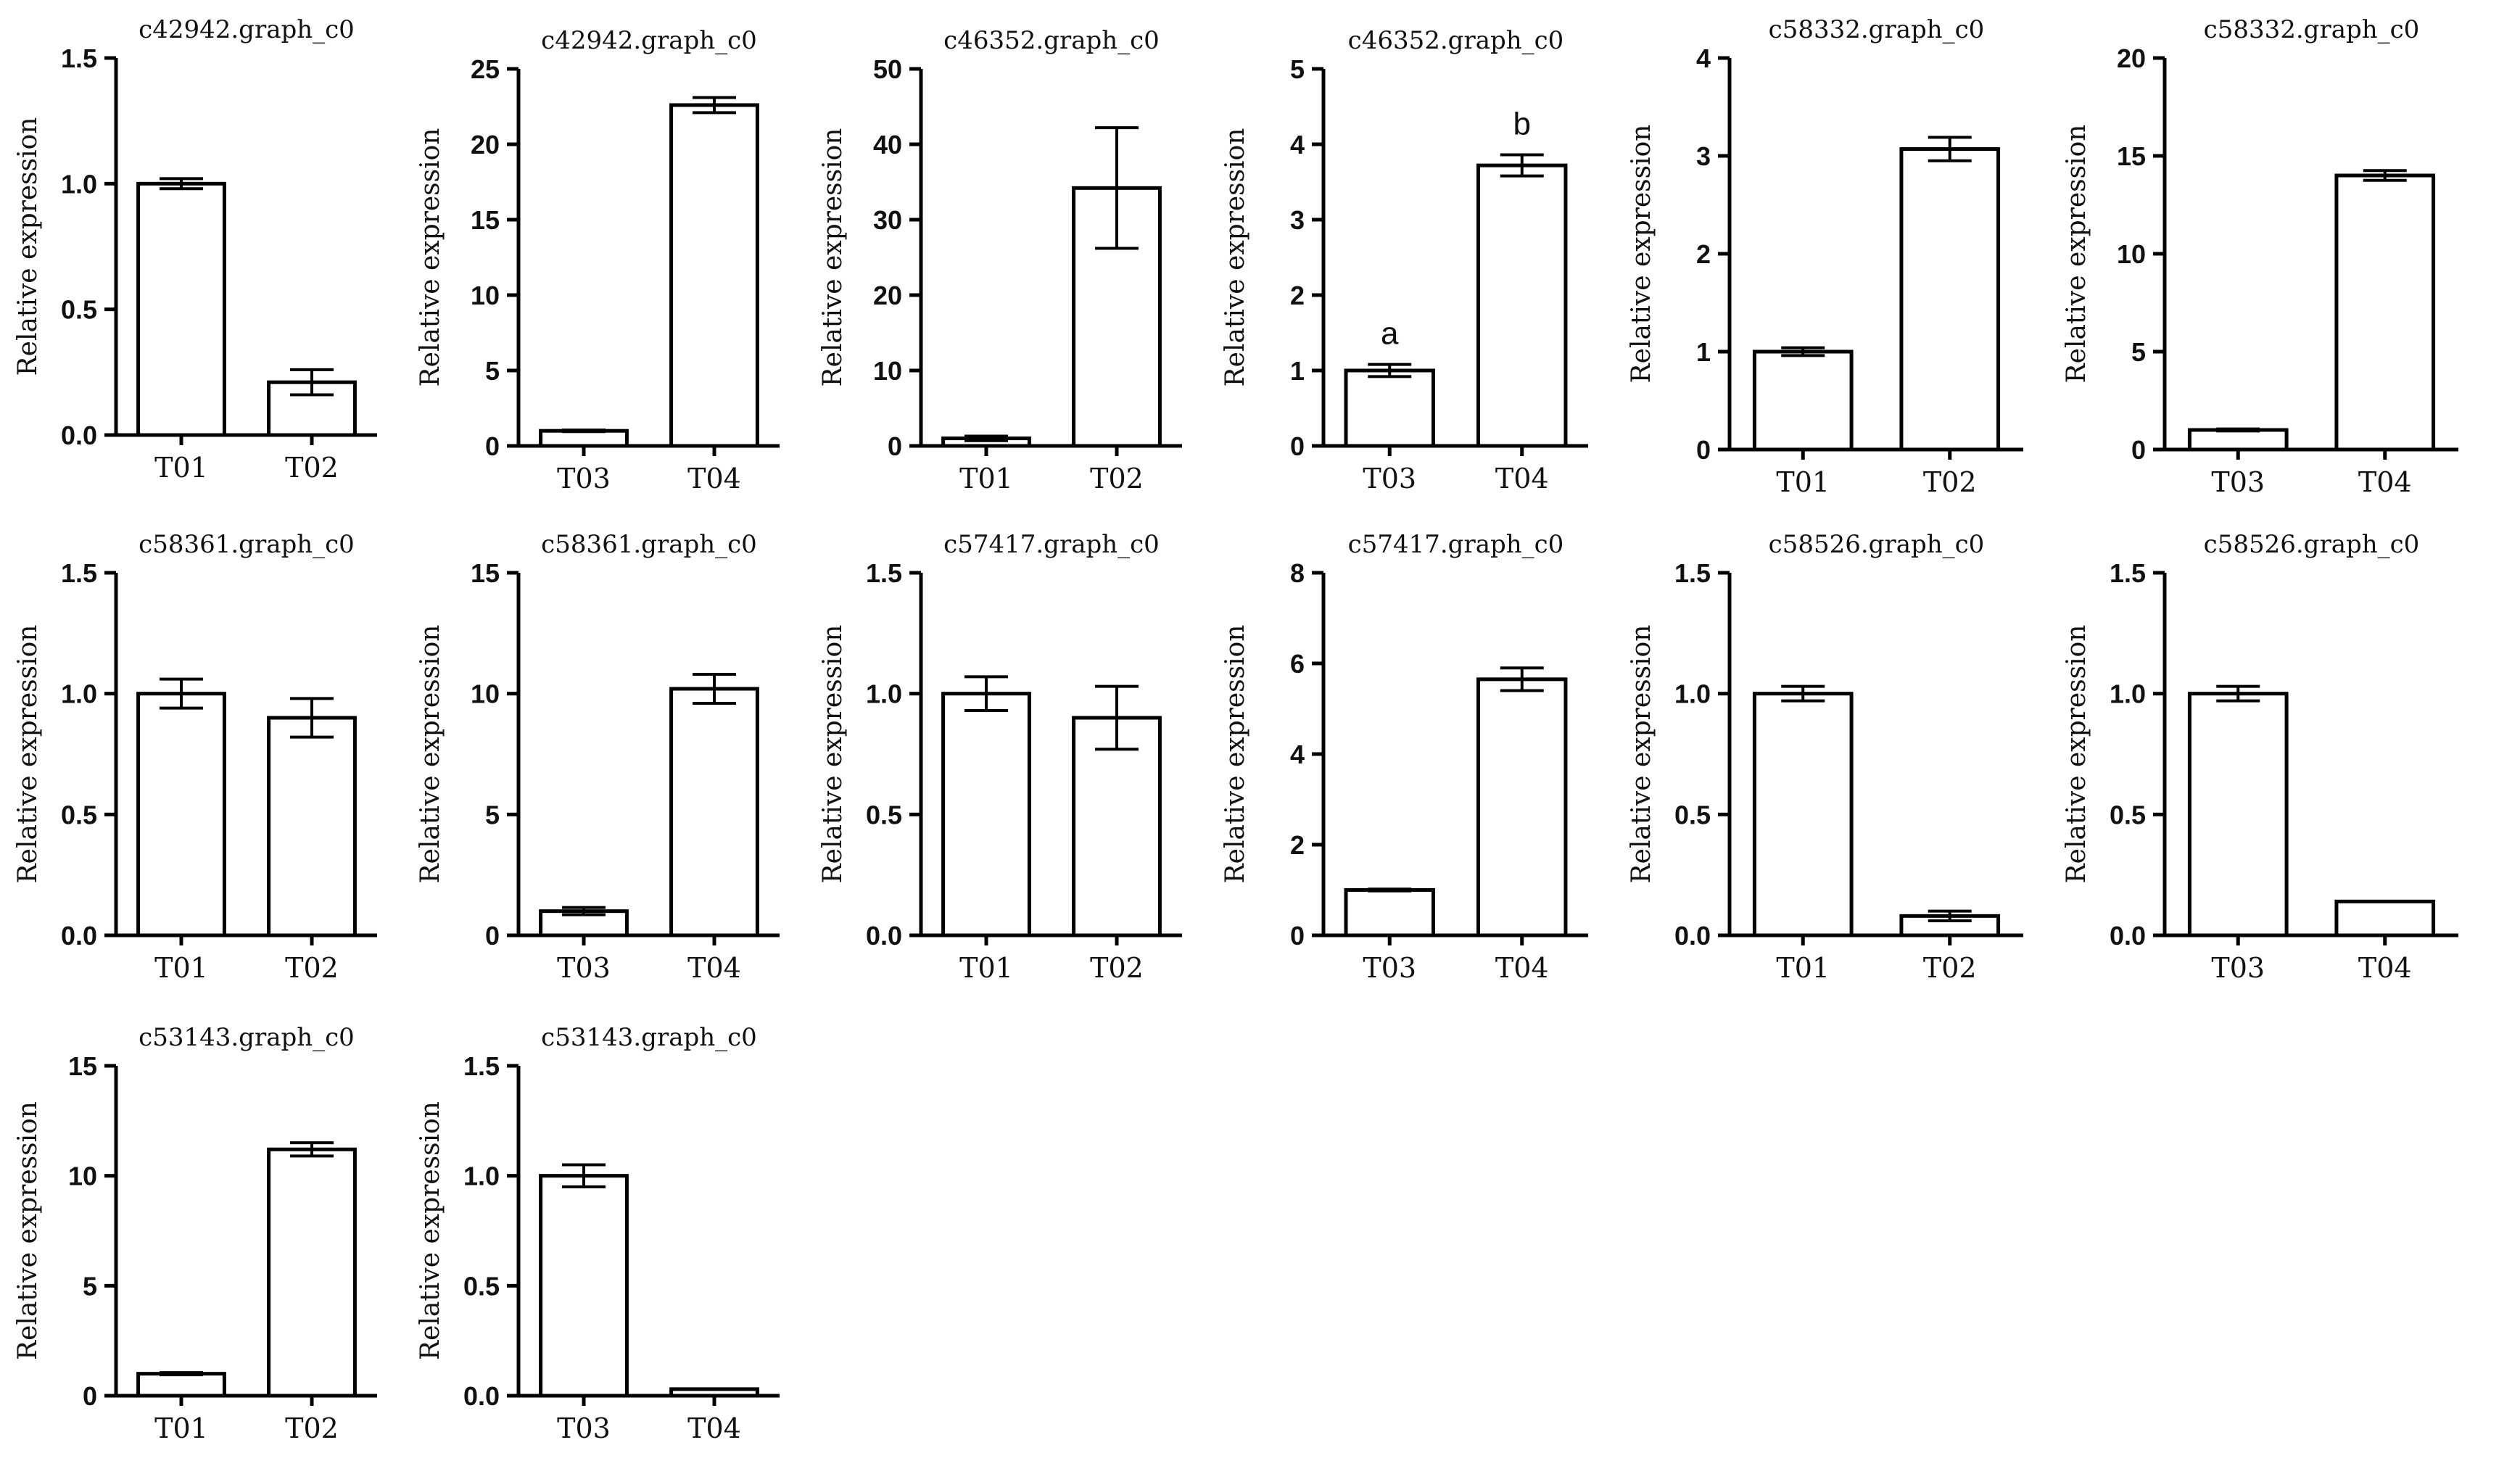  Describe the element at coordinates (1456, 544) in the screenshot. I see `chart-title: c57417.graph_c0` at that location.